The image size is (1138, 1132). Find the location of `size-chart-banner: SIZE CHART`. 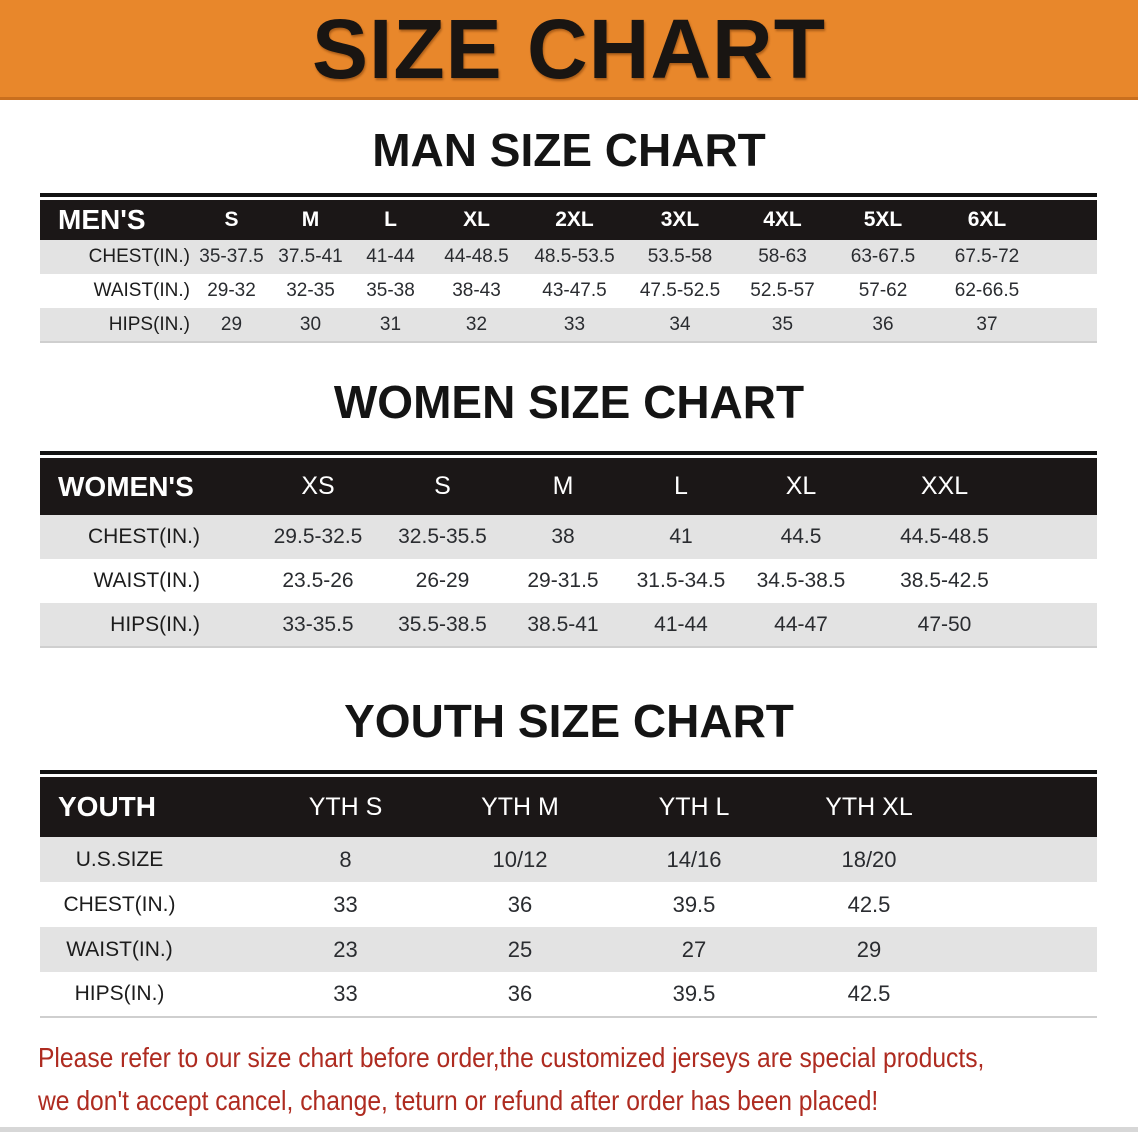

size-chart-banner: SIZE CHART is located at coordinates (569, 50).